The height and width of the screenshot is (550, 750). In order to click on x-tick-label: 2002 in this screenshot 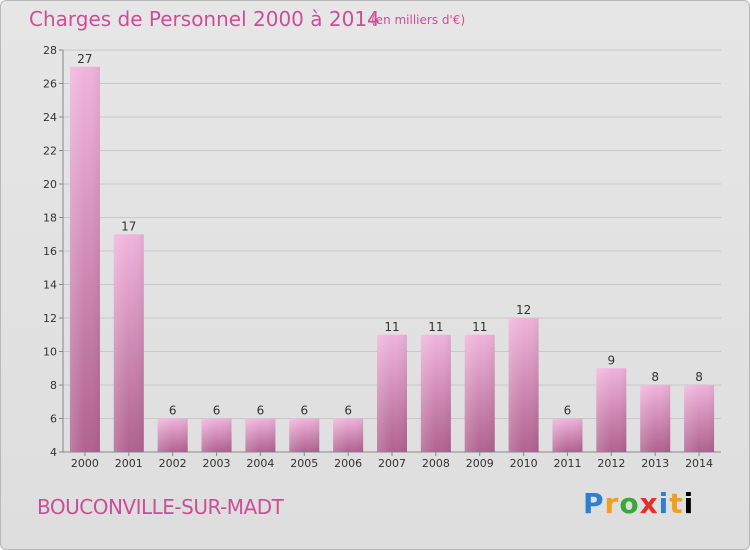, I will do `click(173, 463)`.